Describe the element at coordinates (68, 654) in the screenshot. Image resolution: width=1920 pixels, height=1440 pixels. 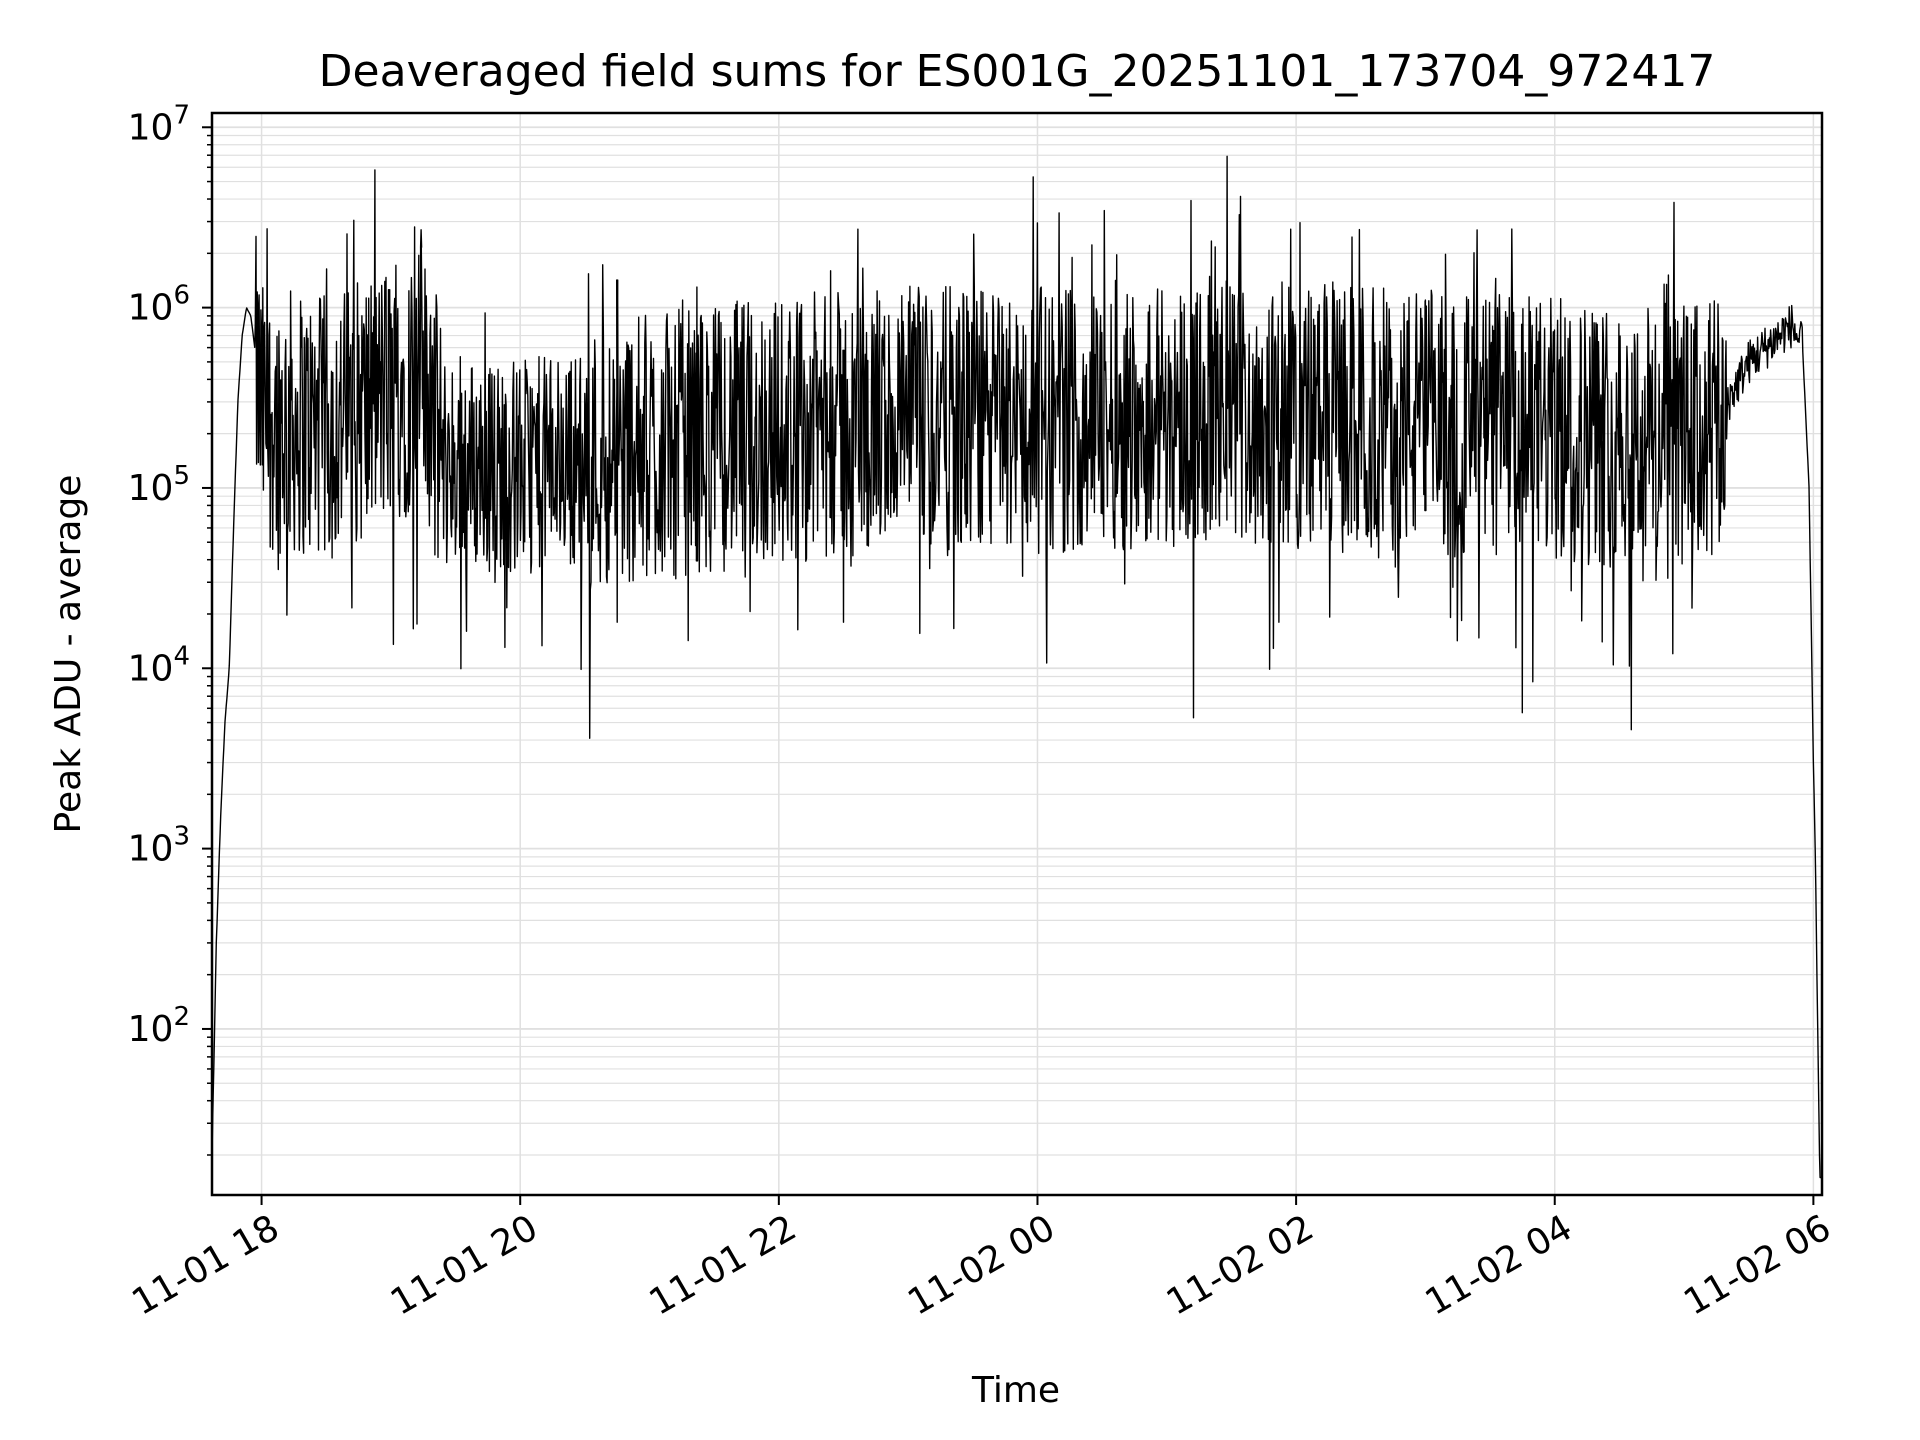
I see `y-axis-label: Peak ADU - average` at that location.